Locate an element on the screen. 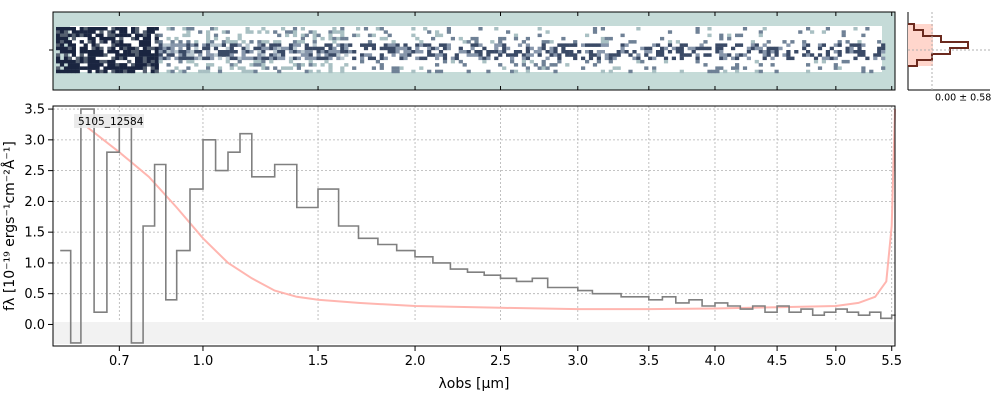 This screenshot has height=400, width=1000. y-tick-label: 3.5 is located at coordinates (34, 110).